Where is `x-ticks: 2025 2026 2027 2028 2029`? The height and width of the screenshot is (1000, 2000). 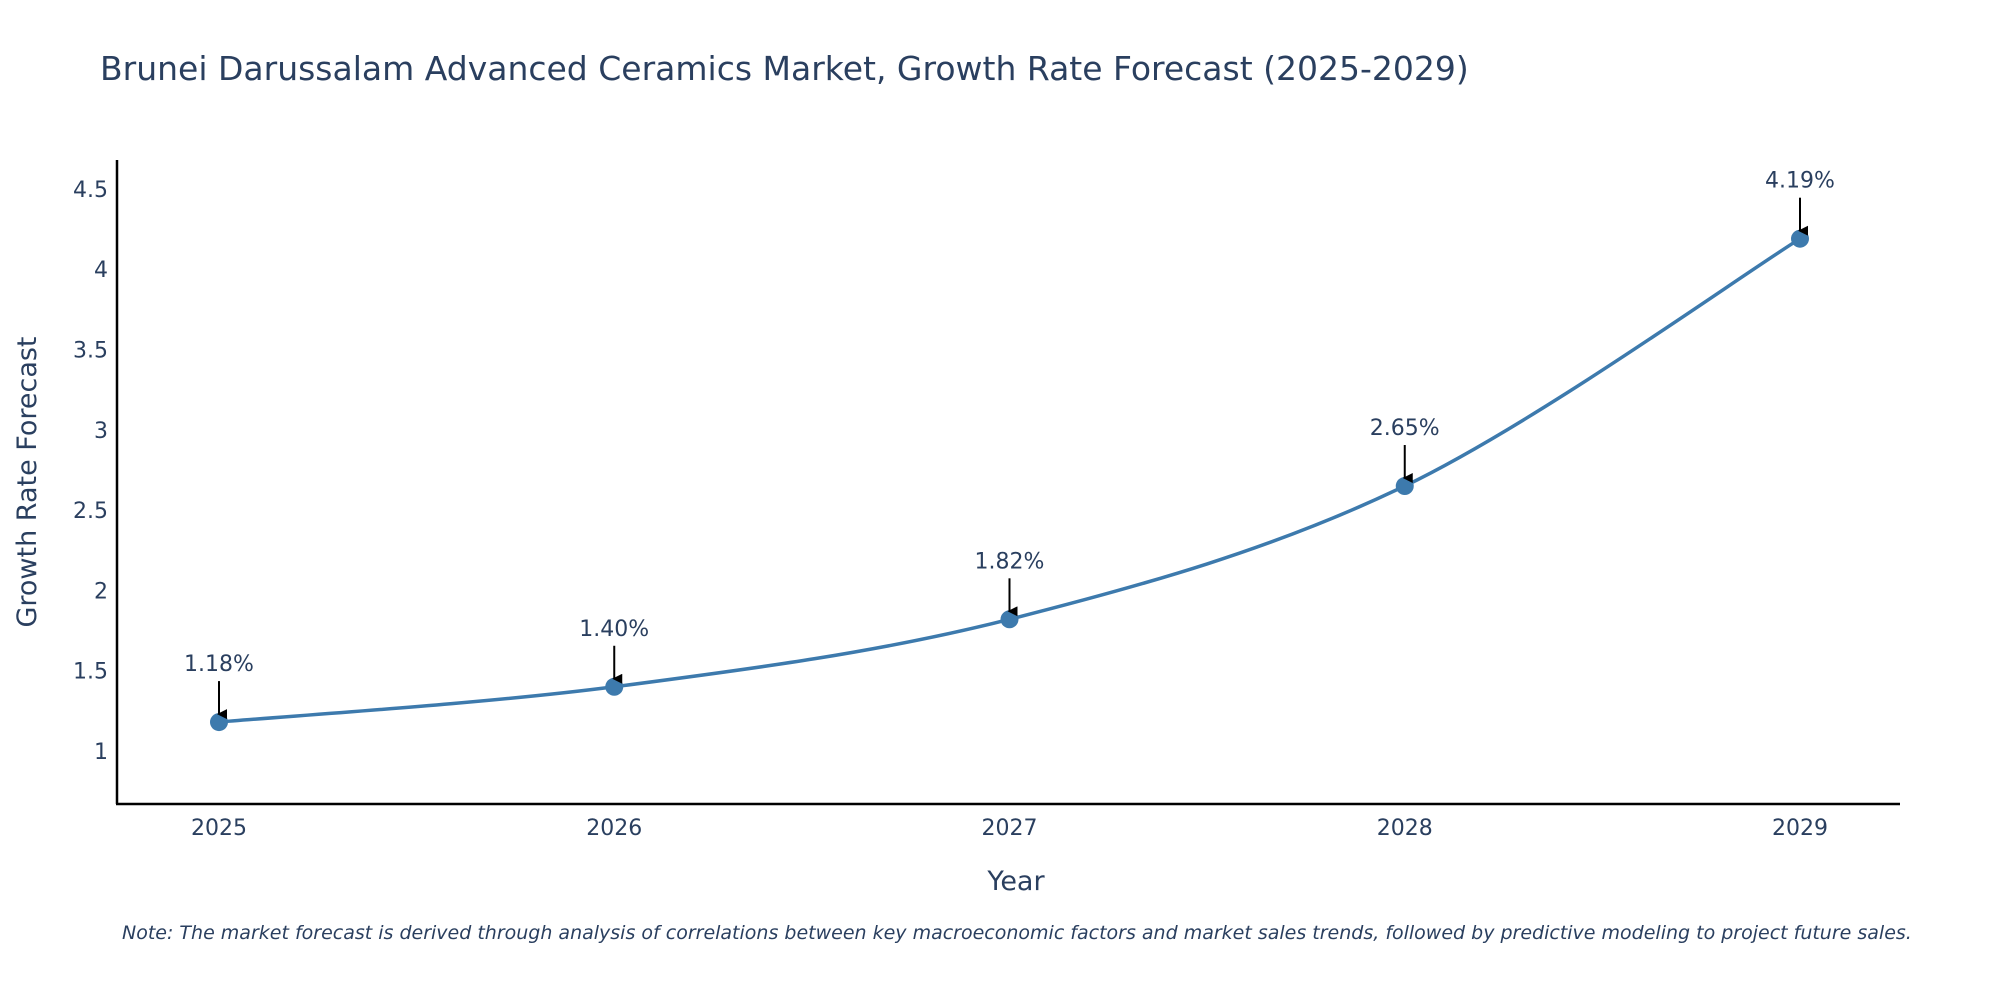 x-ticks: 2025 2026 2027 2028 2029 is located at coordinates (1009, 828).